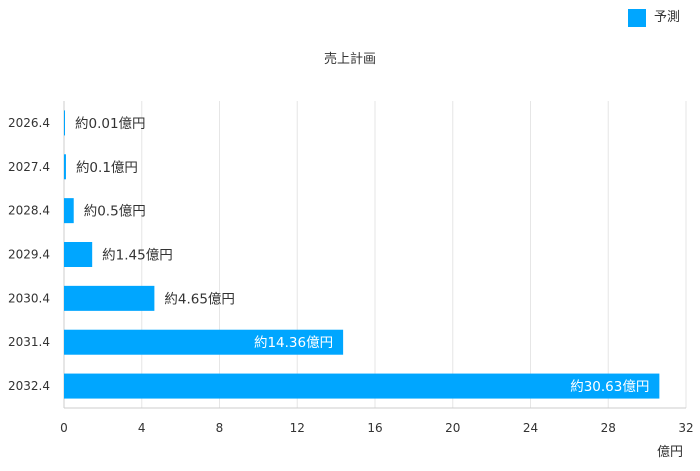 The image size is (700, 471). Describe the element at coordinates (685, 428) in the screenshot. I see `x-tick-label: 32` at that location.